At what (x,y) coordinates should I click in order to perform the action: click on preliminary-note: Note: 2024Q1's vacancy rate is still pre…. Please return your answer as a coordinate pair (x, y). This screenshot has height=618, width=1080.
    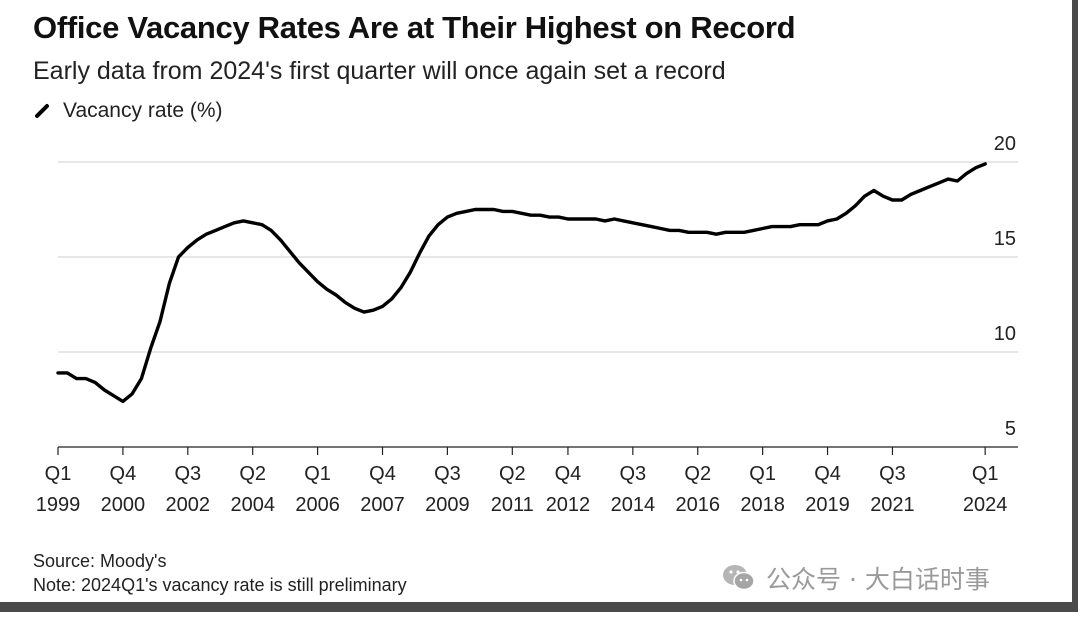
    Looking at the image, I should click on (220, 585).